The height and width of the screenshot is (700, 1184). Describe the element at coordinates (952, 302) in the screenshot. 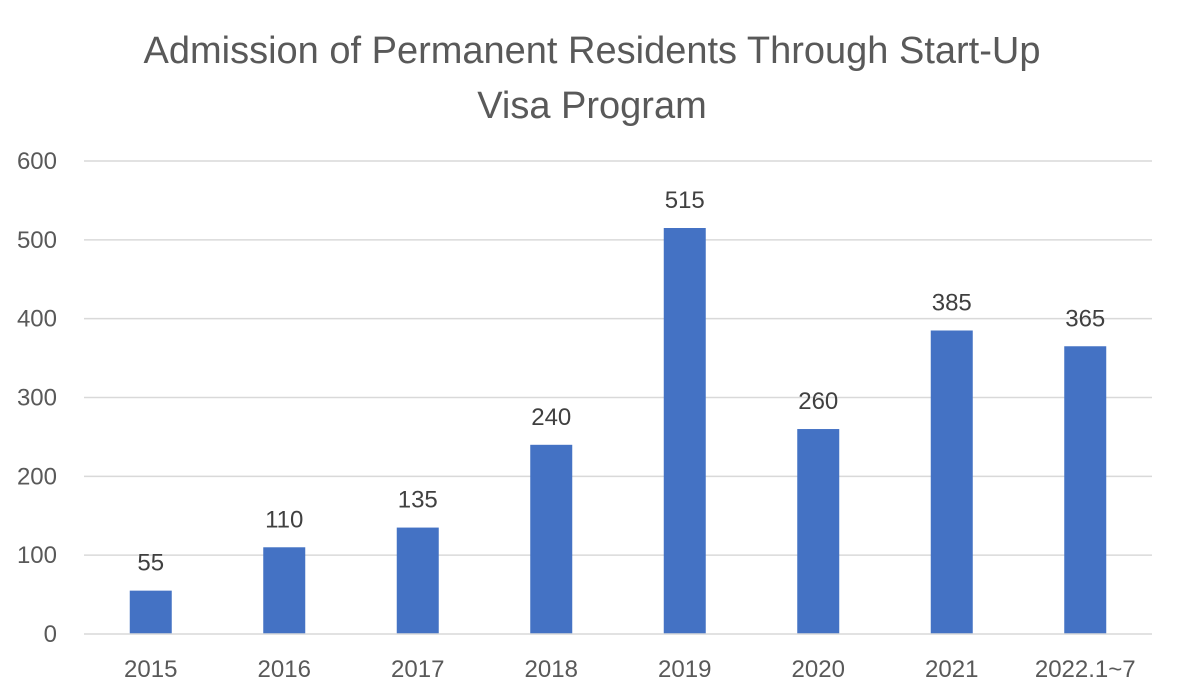

I see `data-label-2021: 385` at that location.